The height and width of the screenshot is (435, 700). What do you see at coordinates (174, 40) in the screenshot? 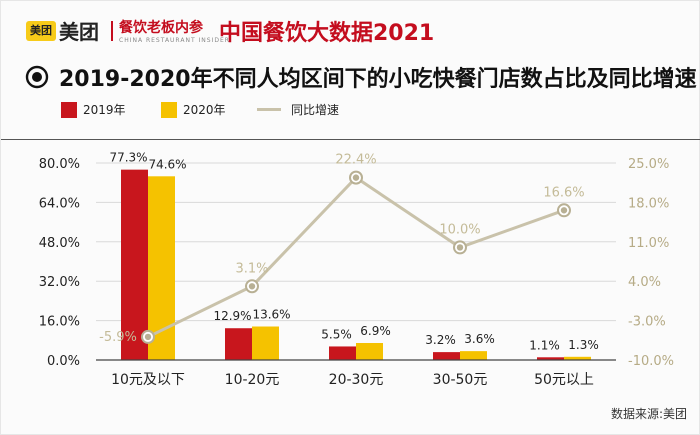
I see `sub-brand-english: CHINA RESTAURANT INSIDER` at bounding box center [174, 40].